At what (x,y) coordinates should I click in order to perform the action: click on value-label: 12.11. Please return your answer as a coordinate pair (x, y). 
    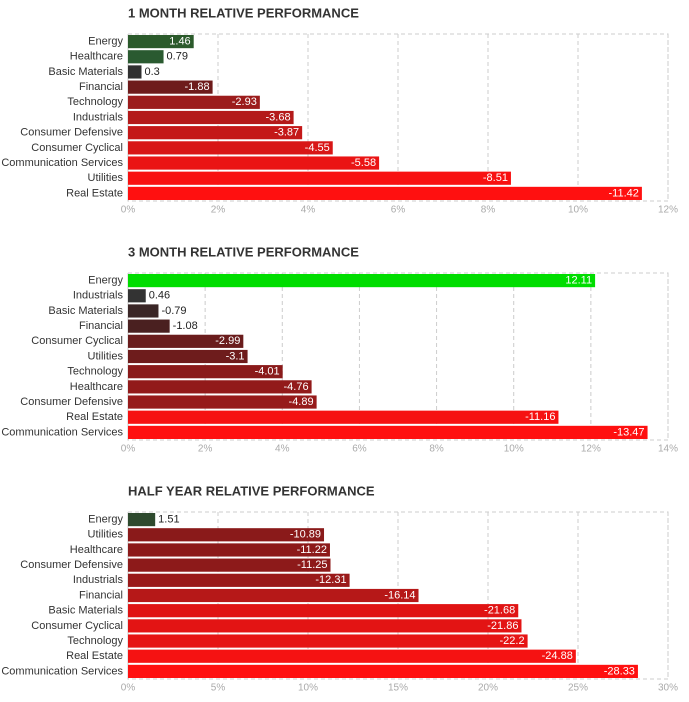
    Looking at the image, I should click on (578, 280).